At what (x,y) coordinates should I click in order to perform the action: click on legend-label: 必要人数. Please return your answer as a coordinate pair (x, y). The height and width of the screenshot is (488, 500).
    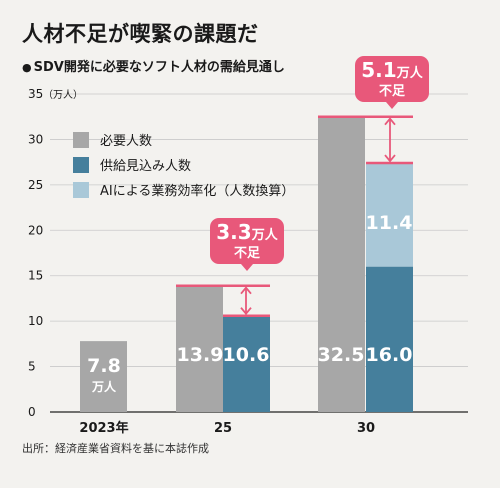
    Looking at the image, I should click on (126, 141).